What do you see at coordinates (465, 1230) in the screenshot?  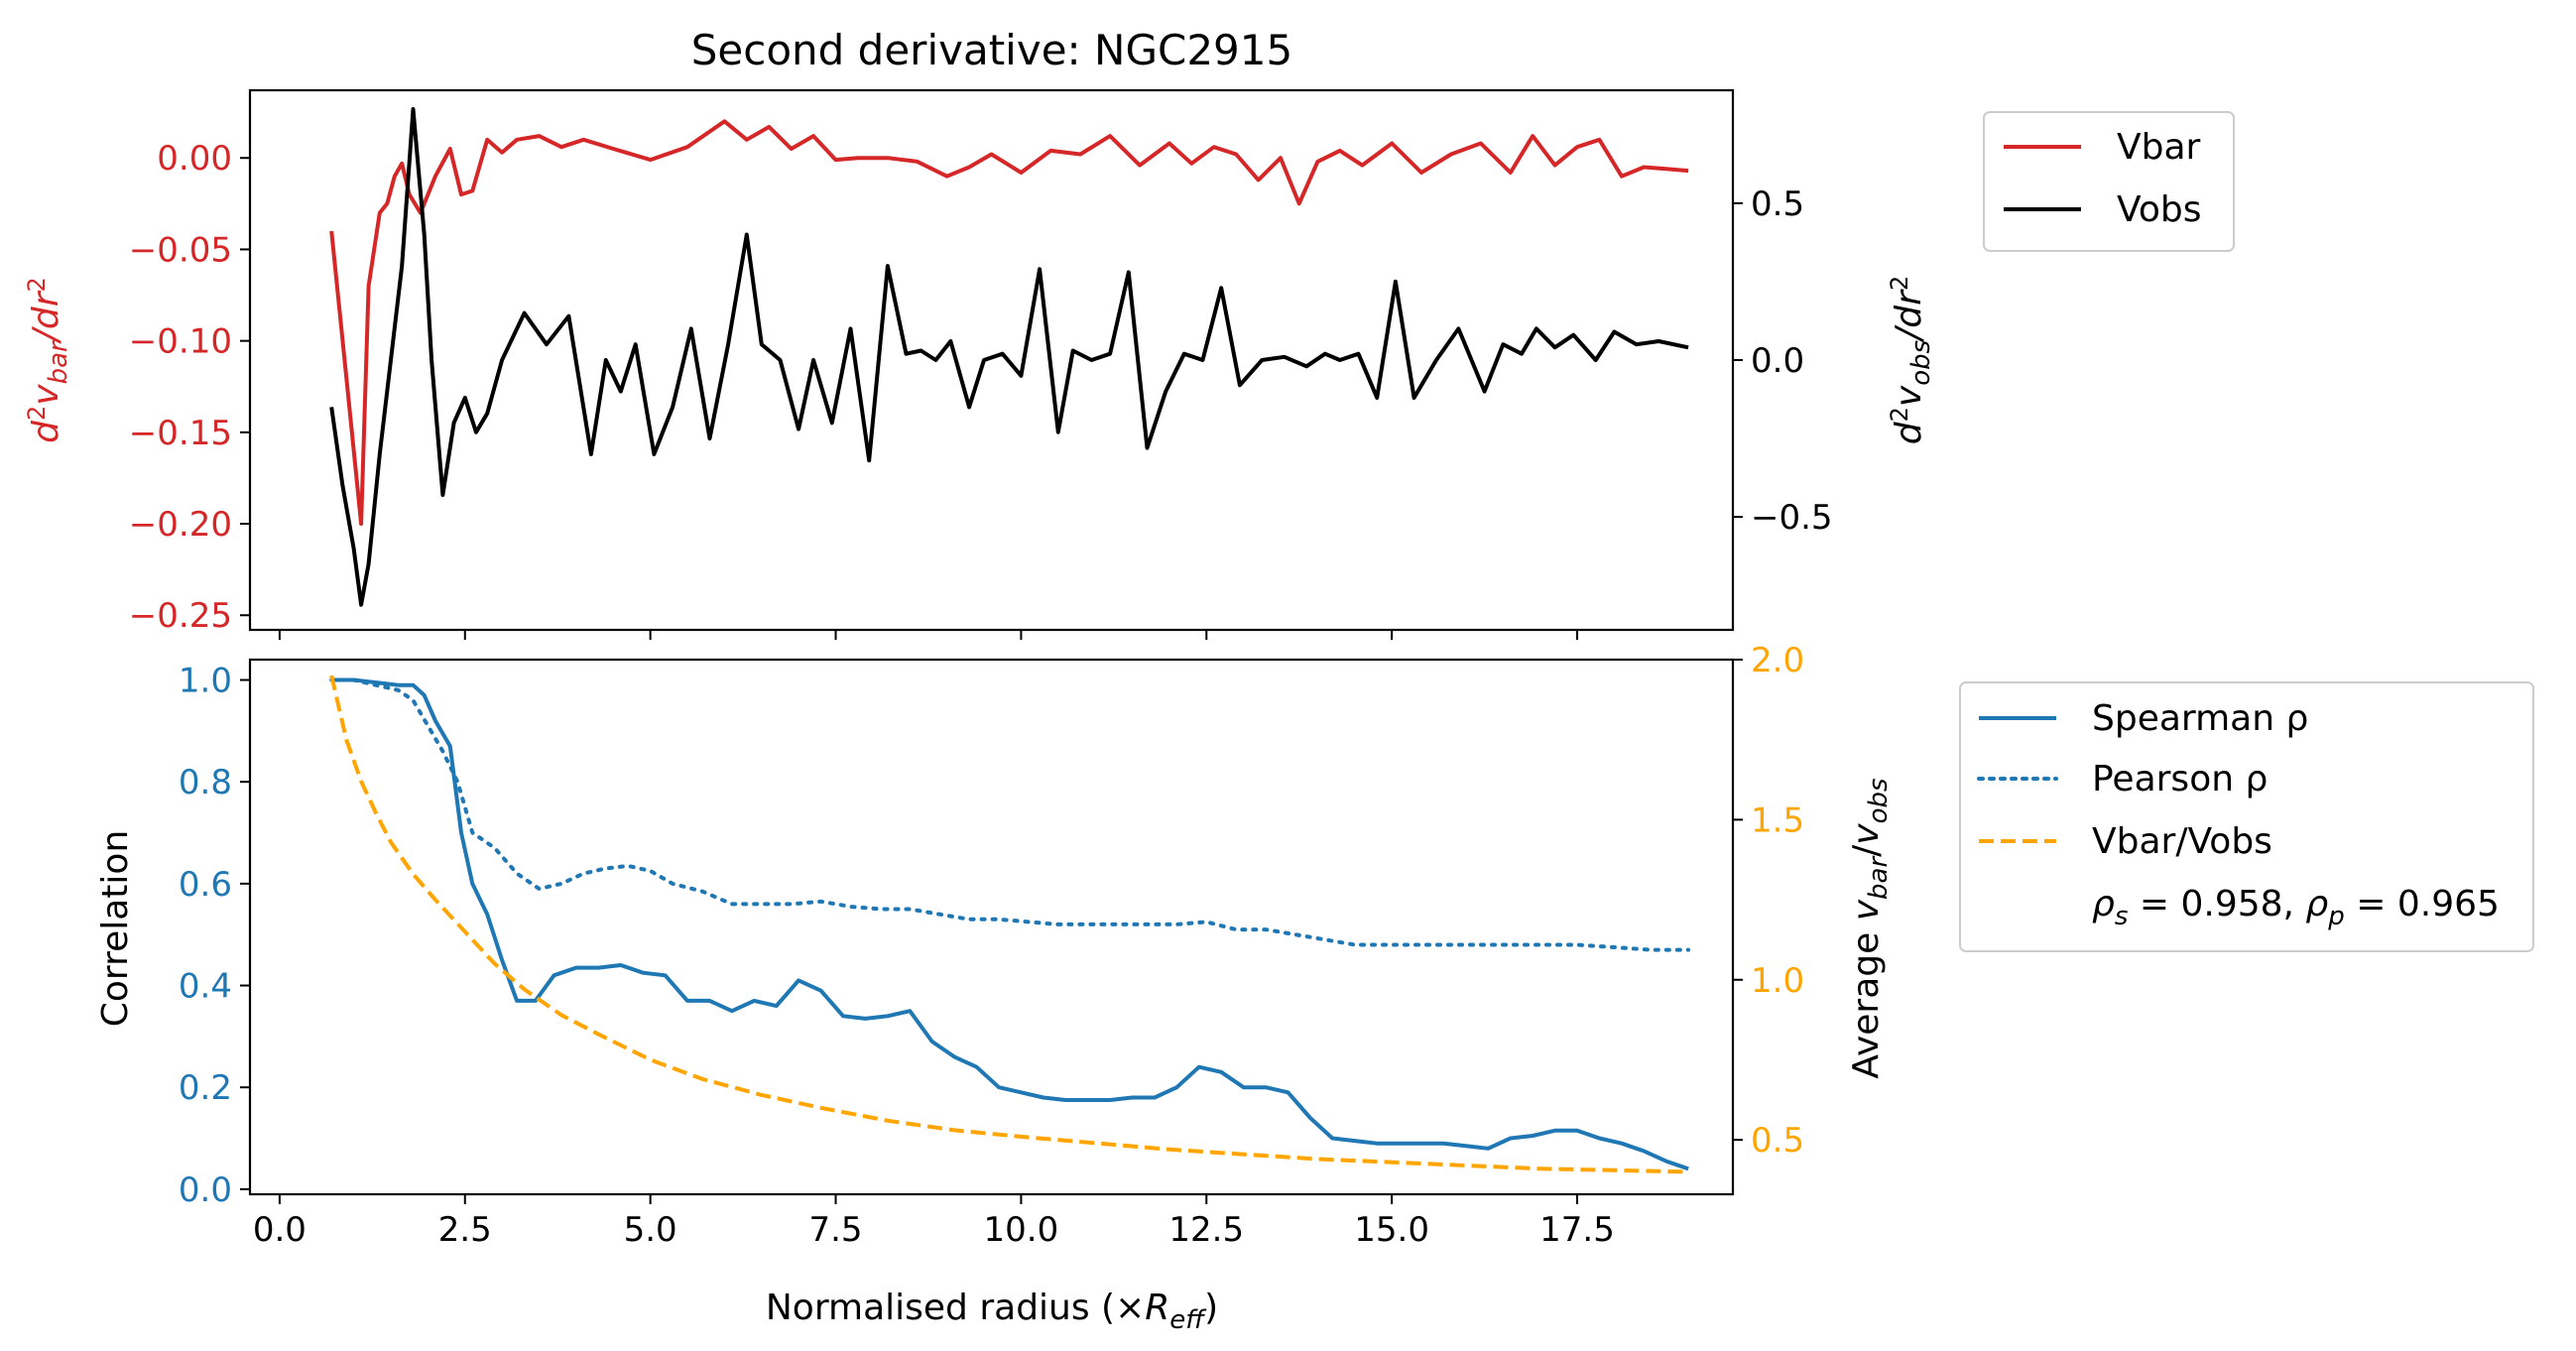 I see `x-tick-label: 2.5` at bounding box center [465, 1230].